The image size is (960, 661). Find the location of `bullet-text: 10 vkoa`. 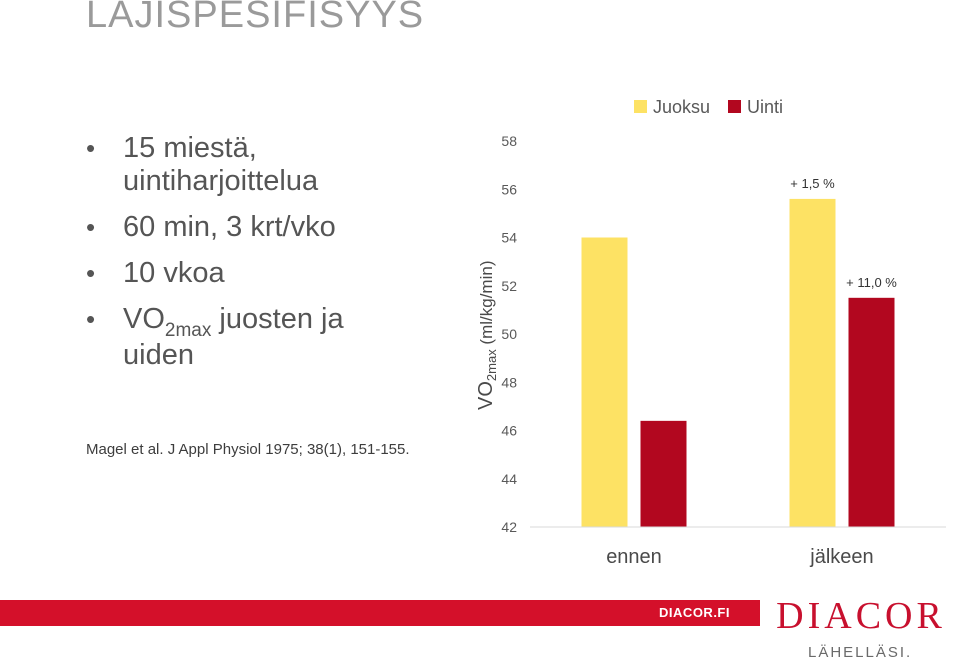

bullet-text: 10 vkoa is located at coordinates (174, 273).